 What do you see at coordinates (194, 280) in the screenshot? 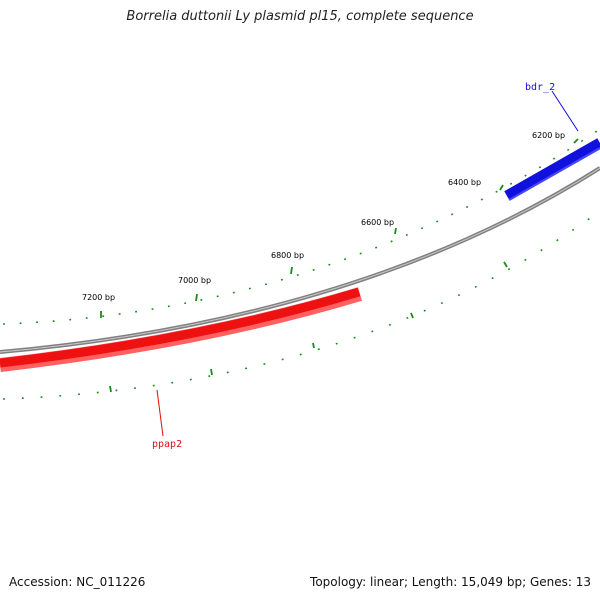
I see `tick-label-7000: 7000 bp` at bounding box center [194, 280].